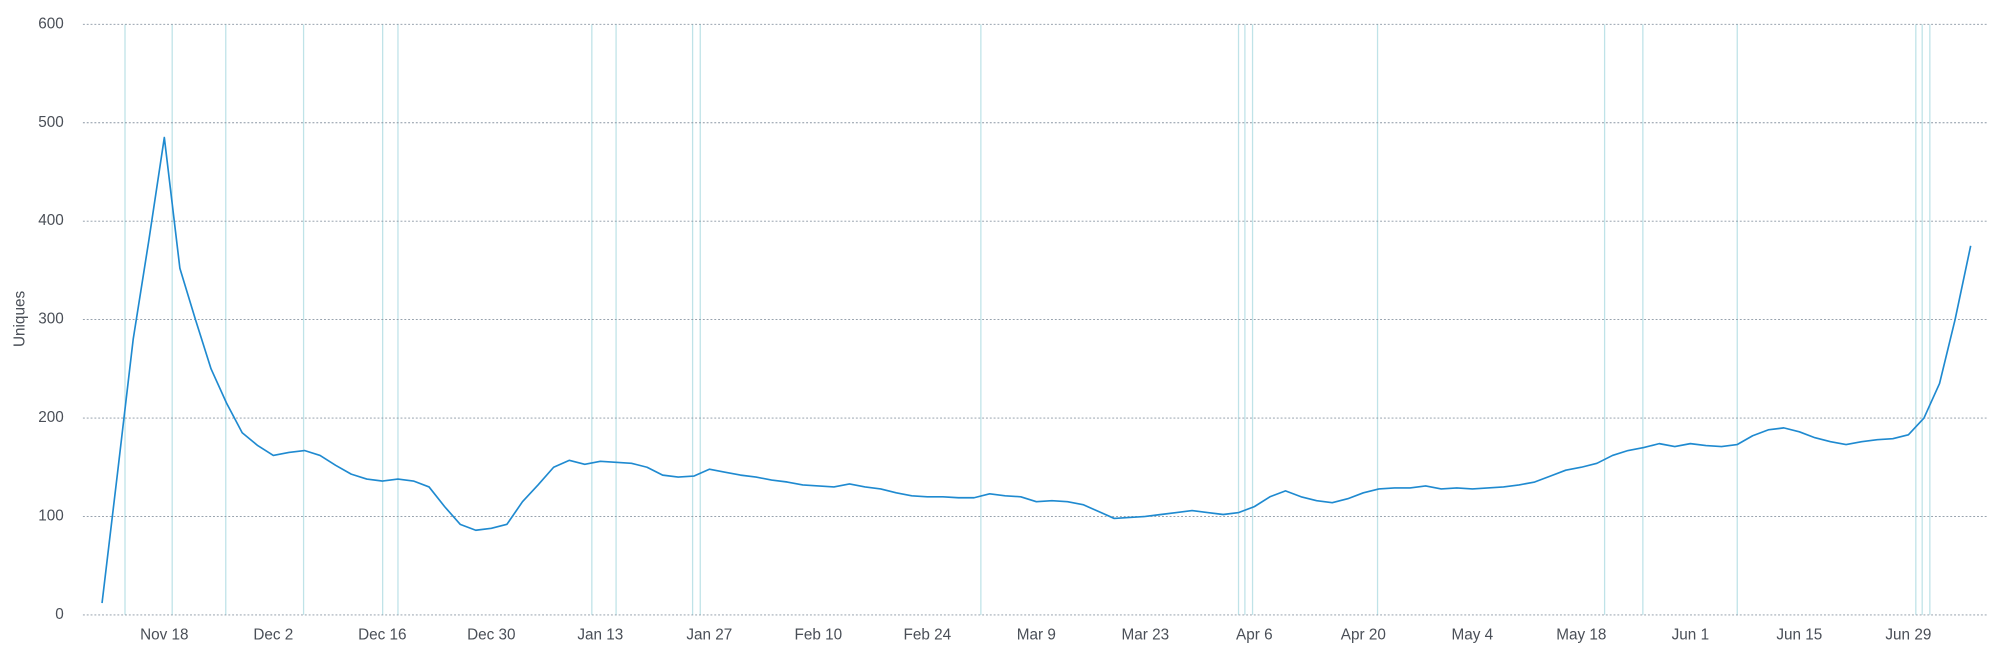  What do you see at coordinates (491, 634) in the screenshot?
I see `x-tick-label: Dec 30` at bounding box center [491, 634].